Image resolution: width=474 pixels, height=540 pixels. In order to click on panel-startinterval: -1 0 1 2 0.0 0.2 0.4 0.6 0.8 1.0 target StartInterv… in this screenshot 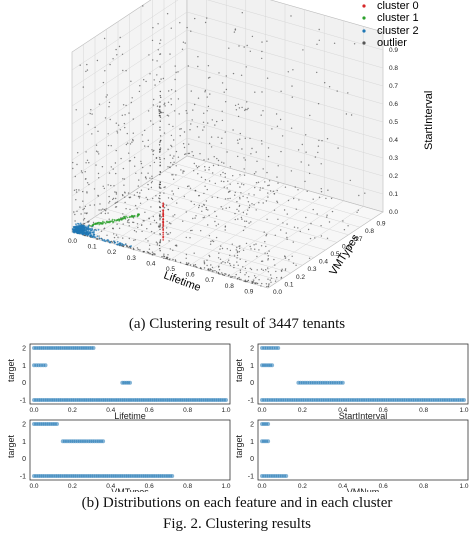, I will do `click(351, 382)`.